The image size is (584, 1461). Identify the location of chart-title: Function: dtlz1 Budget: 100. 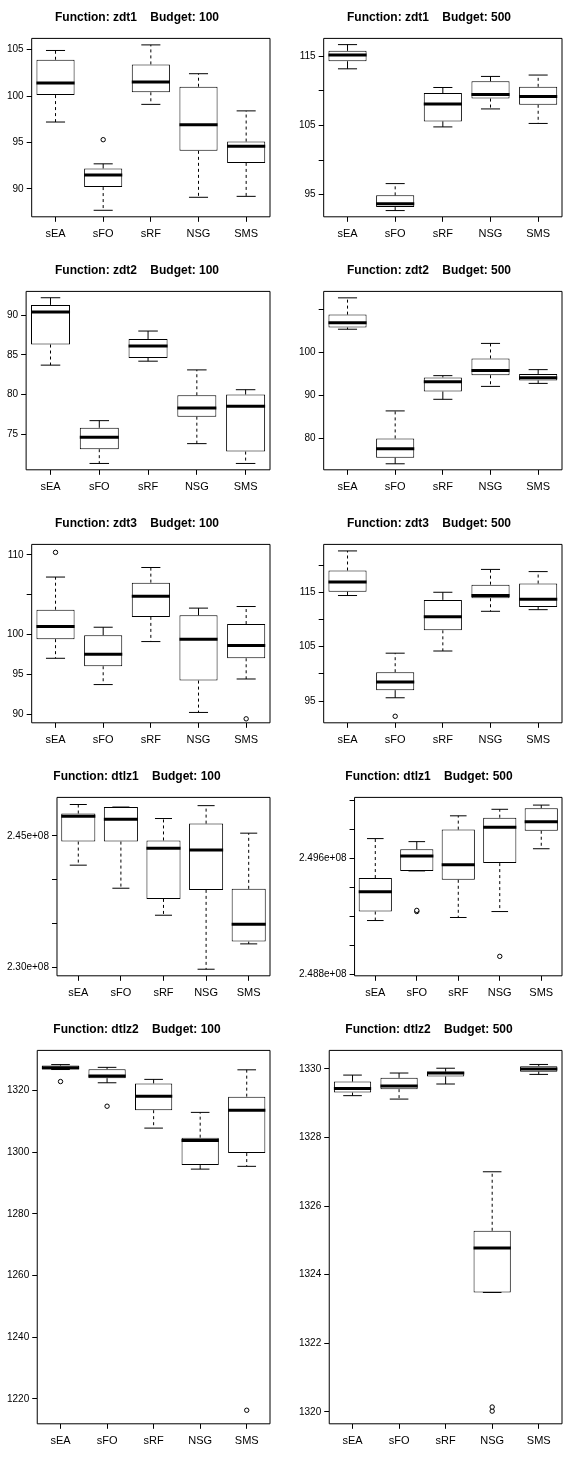
(137, 775).